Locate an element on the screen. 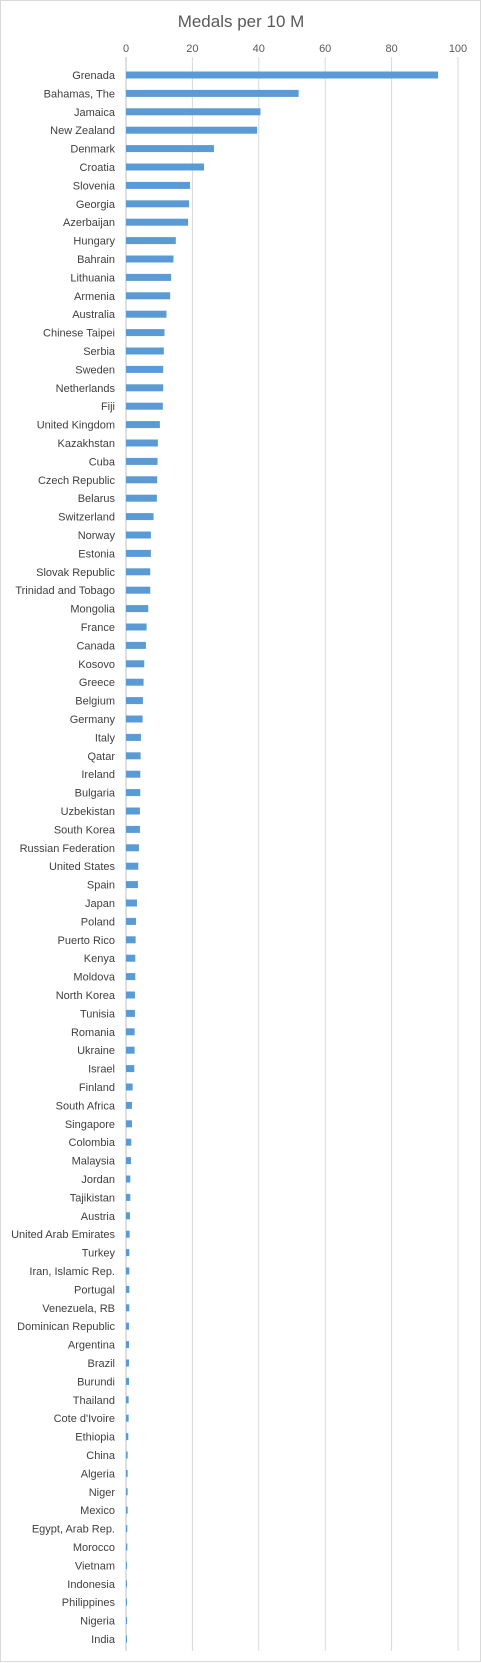  x-tick-label: 100 is located at coordinates (458, 49).